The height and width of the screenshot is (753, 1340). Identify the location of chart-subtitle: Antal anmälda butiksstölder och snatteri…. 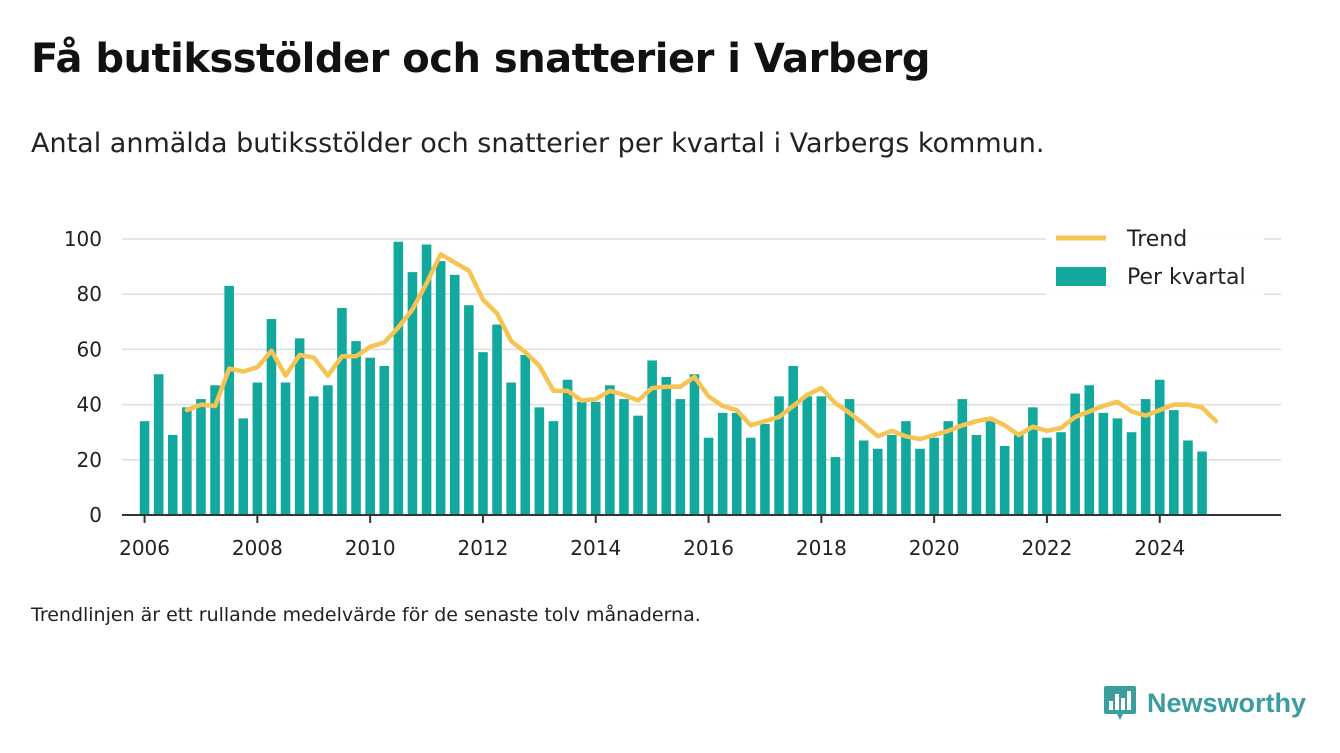
(538, 143).